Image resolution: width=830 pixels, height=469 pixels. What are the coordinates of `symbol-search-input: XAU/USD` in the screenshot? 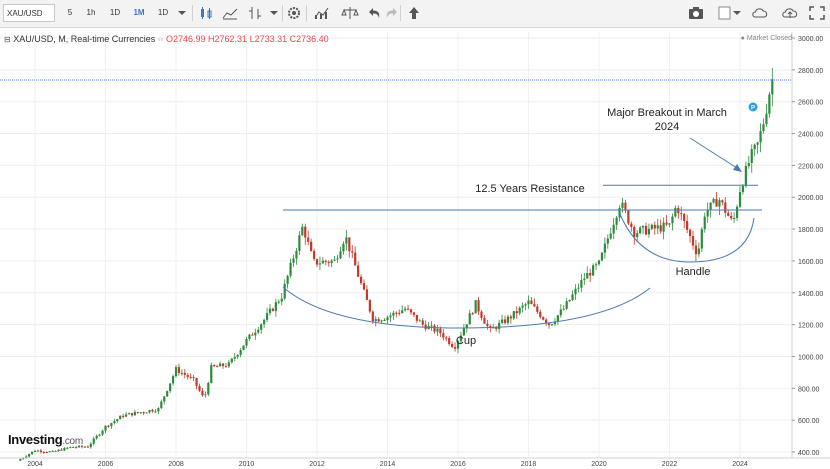 It's located at (29, 13).